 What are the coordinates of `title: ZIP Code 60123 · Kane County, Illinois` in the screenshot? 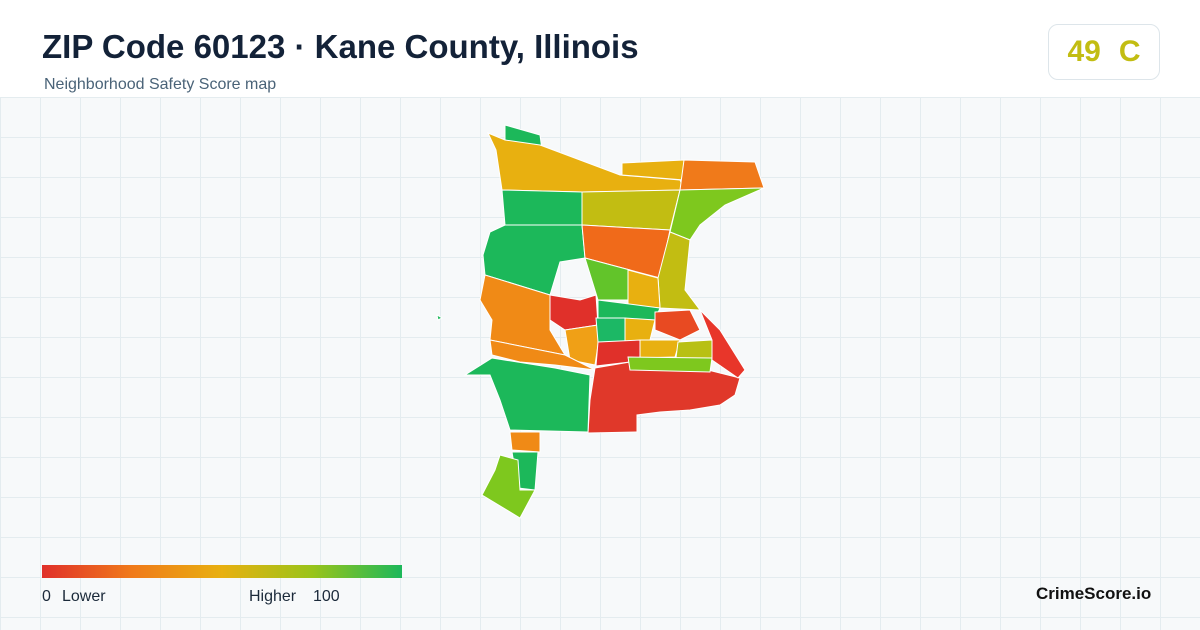 It's located at (340, 46).